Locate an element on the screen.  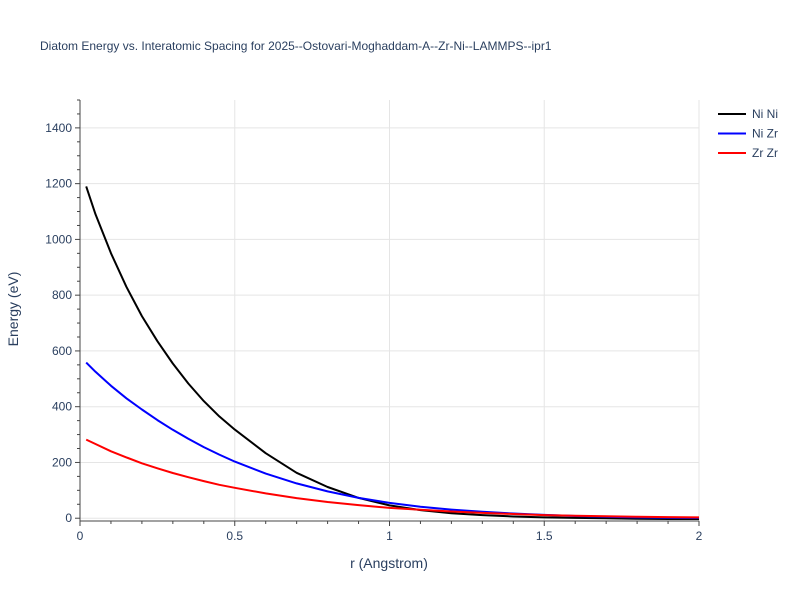
legend-label: Ni Zr is located at coordinates (765, 134).